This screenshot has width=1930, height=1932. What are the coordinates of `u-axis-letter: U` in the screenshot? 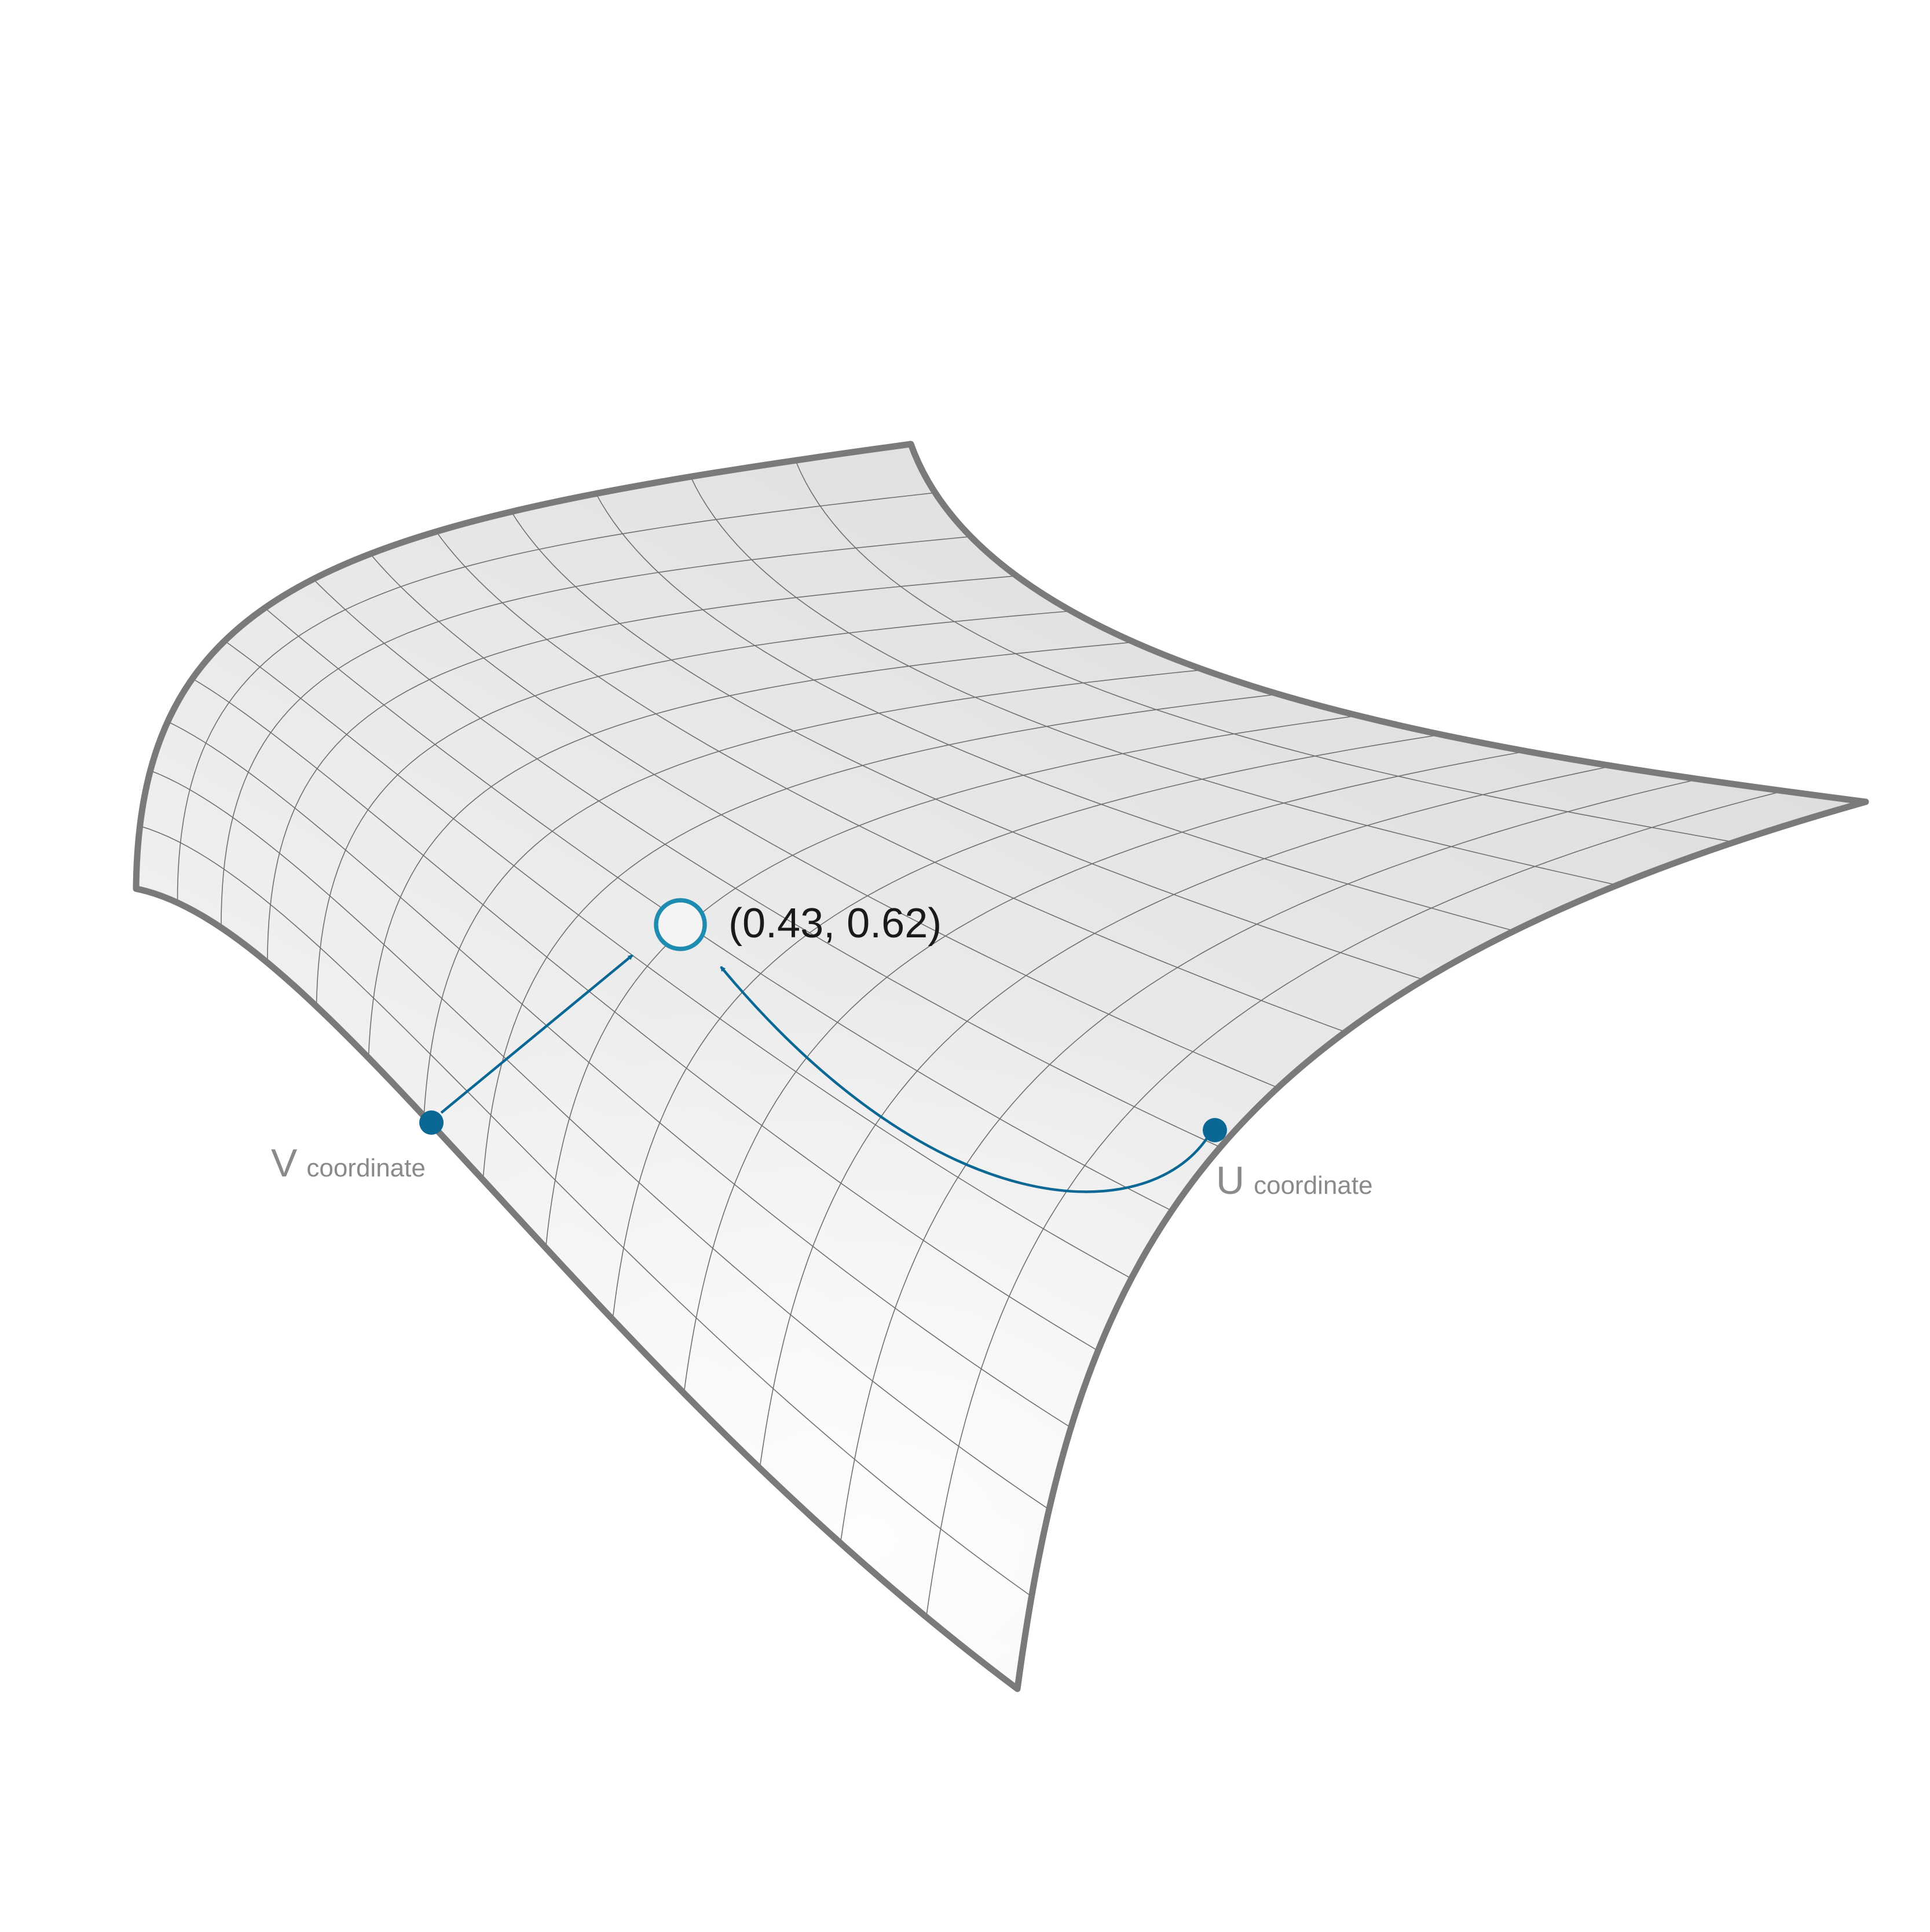 It's located at (1230, 1181).